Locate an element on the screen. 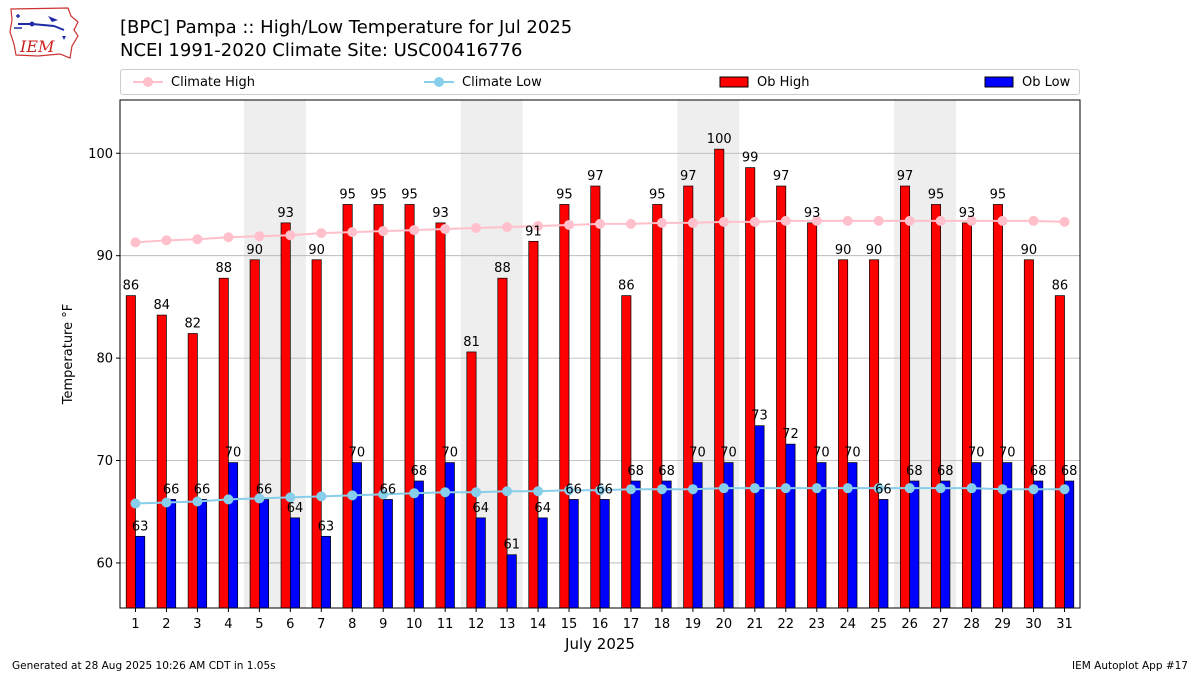  x-tick-label: 8 is located at coordinates (352, 624).